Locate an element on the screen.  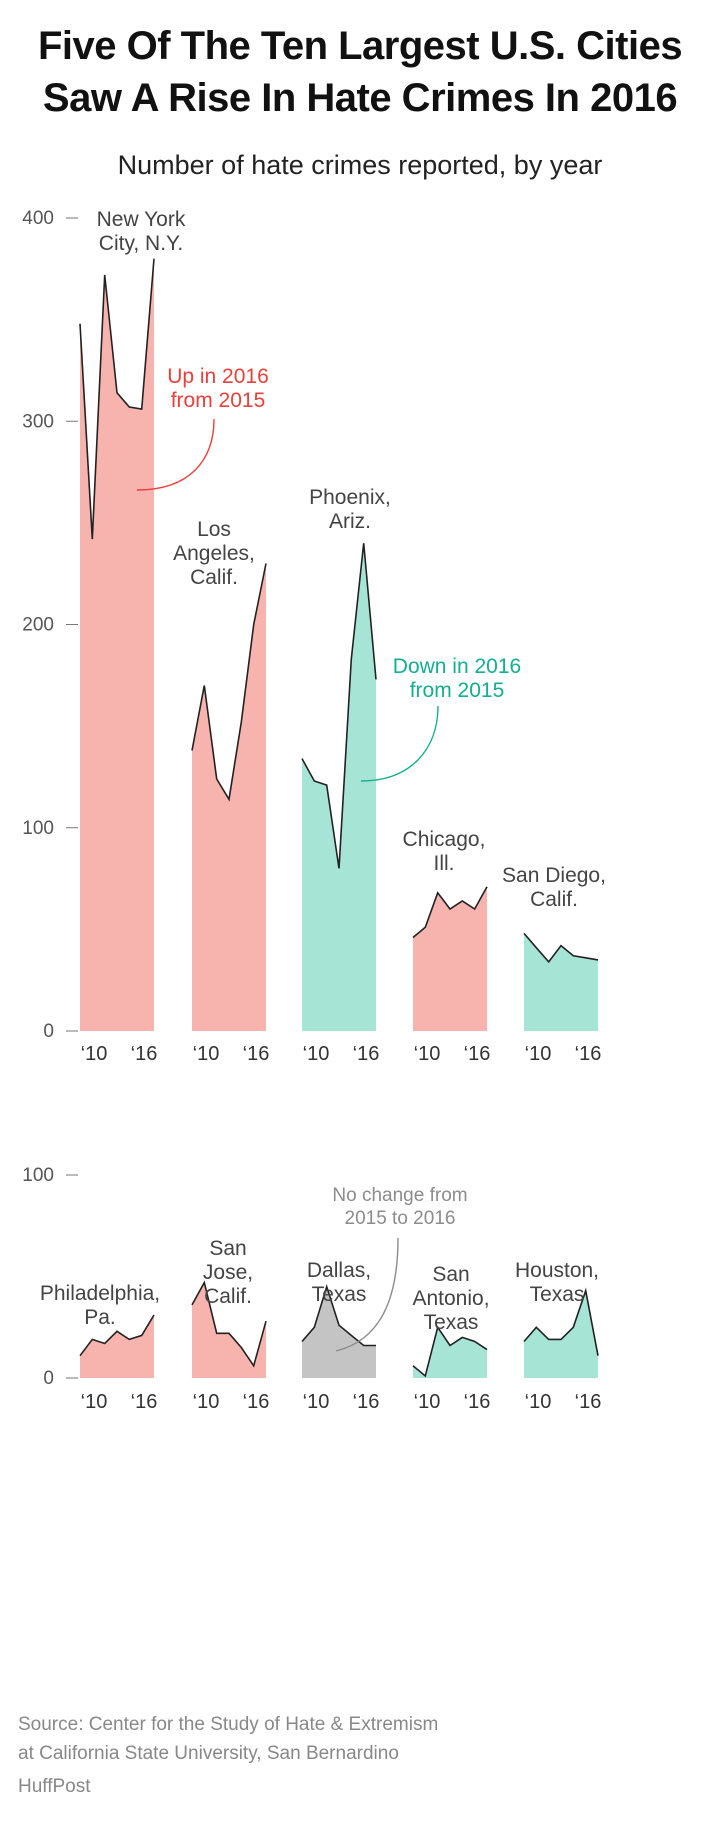
x-tick-label-chicago-ill-start: ‘10 is located at coordinates (427, 1054).